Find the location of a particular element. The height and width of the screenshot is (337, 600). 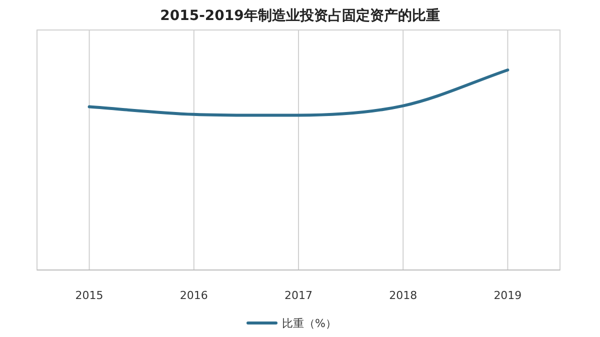

x-tick-label: 2015 is located at coordinates (89, 295).